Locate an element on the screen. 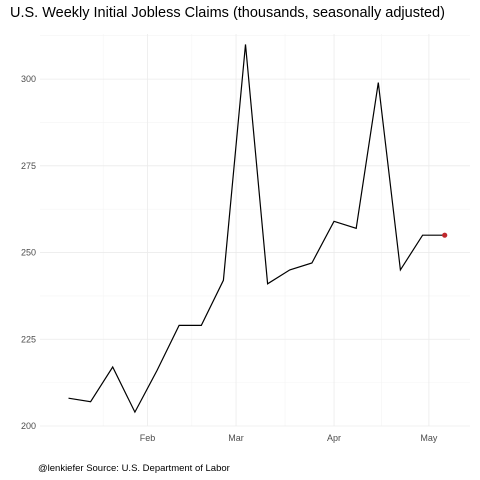 This screenshot has height=480, width=480. y-tick-label: 200 is located at coordinates (28, 426).